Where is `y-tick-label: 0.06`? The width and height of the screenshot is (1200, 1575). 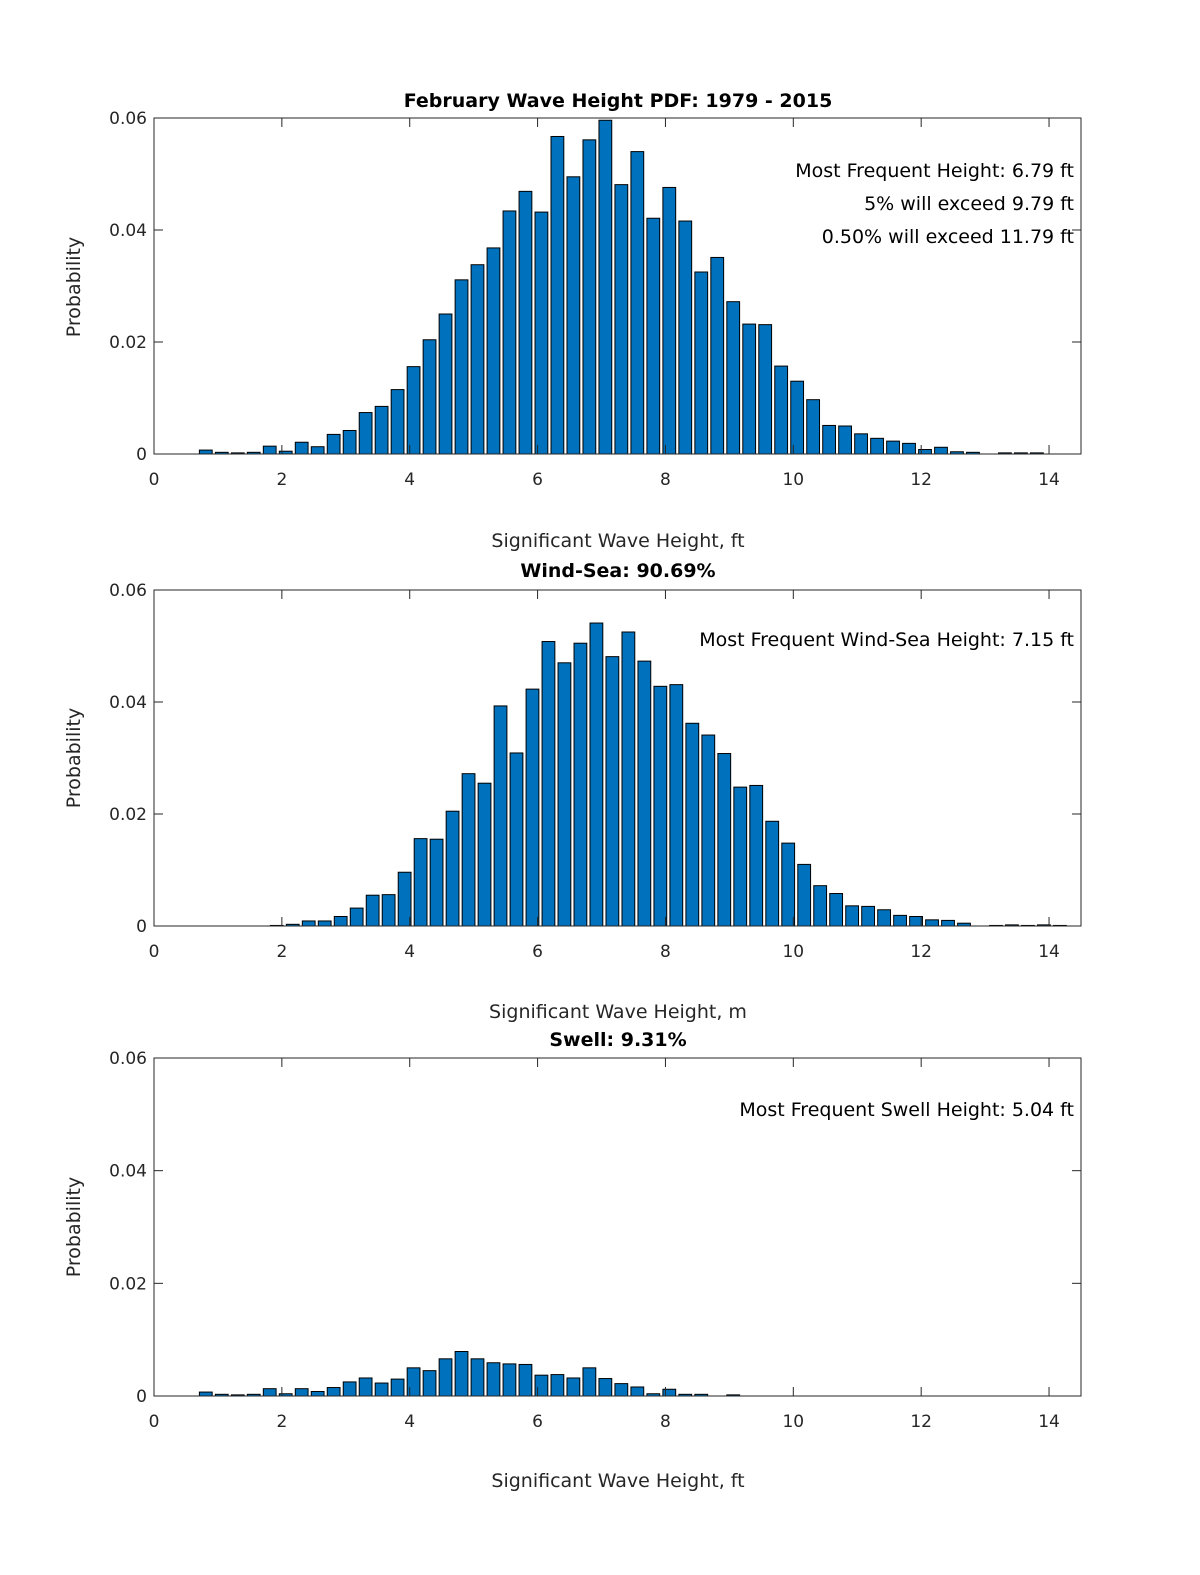 y-tick-label: 0.06 is located at coordinates (128, 1059).